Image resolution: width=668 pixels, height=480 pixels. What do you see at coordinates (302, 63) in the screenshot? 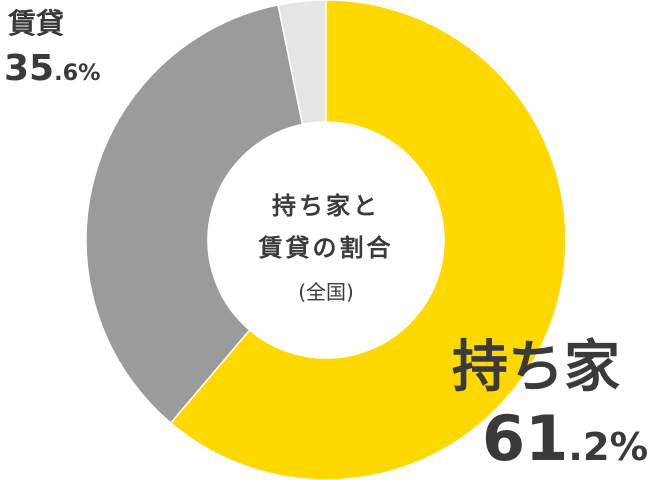
I see `slice-other` at bounding box center [302, 63].